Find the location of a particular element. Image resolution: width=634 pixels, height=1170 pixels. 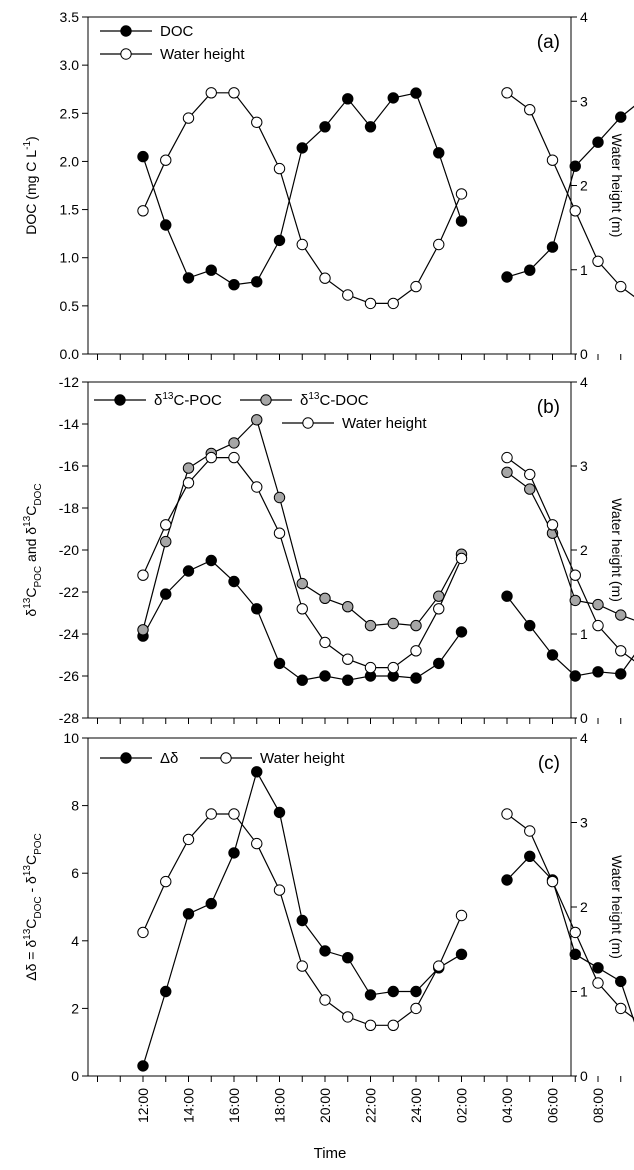

y-tick-label: -18 is located at coordinates (69, 508).